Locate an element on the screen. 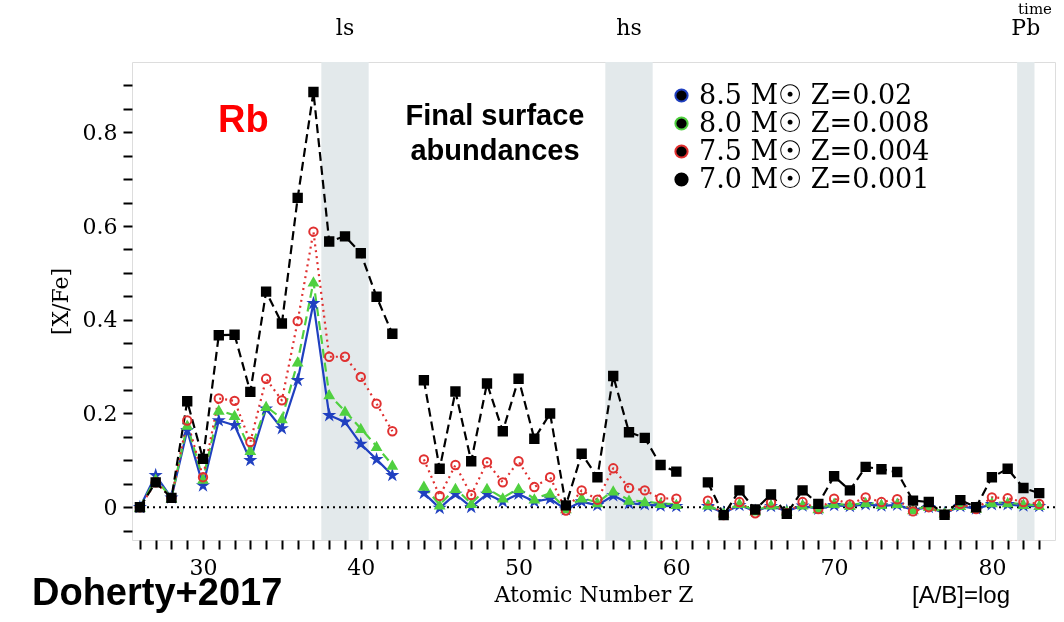  x-tick-label: 50 is located at coordinates (519, 567).